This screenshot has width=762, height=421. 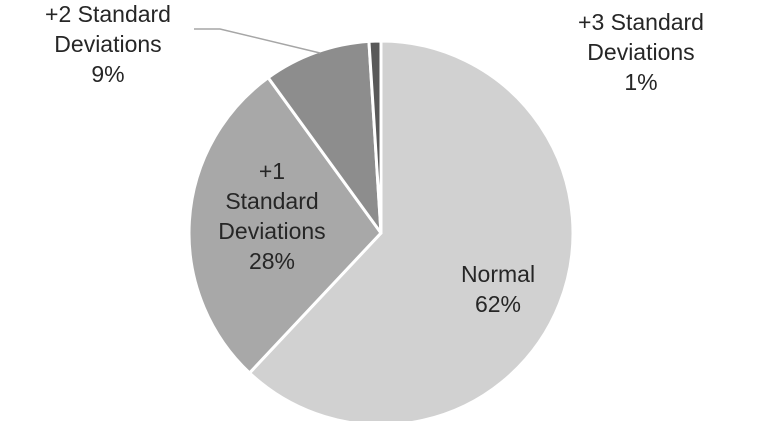 What do you see at coordinates (108, 14) in the screenshot?
I see `slice-label-line: +2 Standard` at bounding box center [108, 14].